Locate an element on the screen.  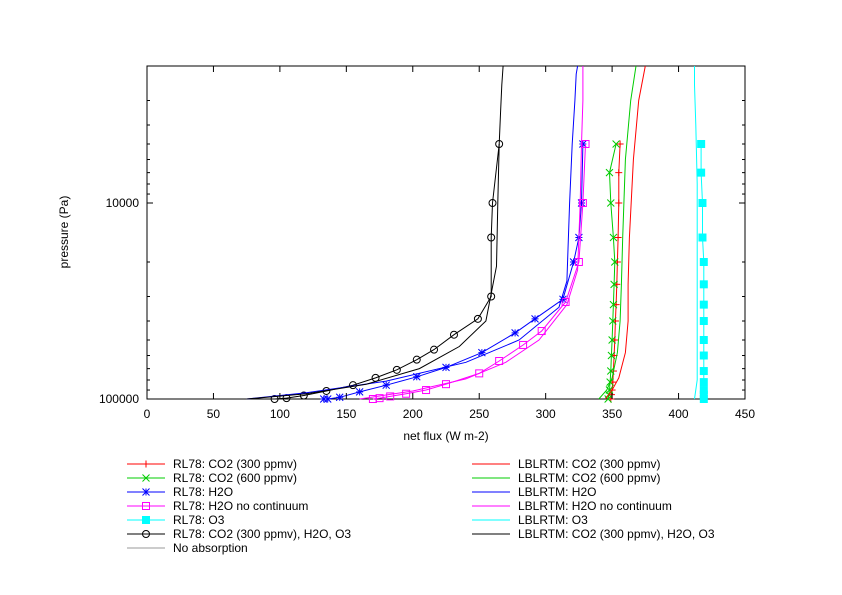
x-tick-label: 50 is located at coordinates (214, 414).